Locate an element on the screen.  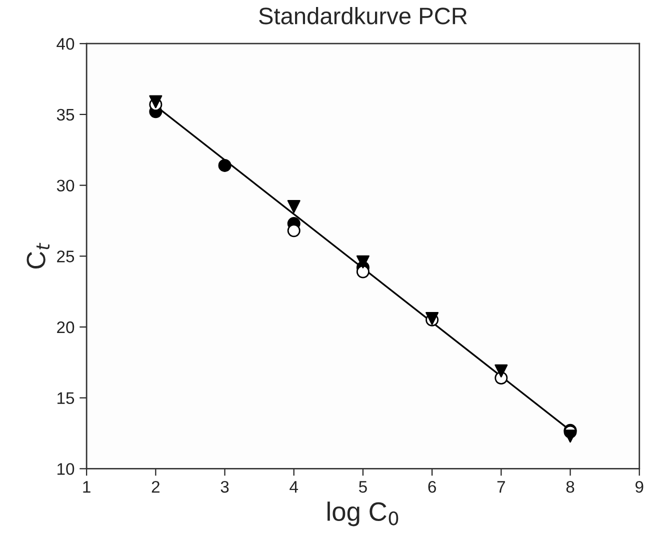
x-tick-label: 2 is located at coordinates (156, 486).